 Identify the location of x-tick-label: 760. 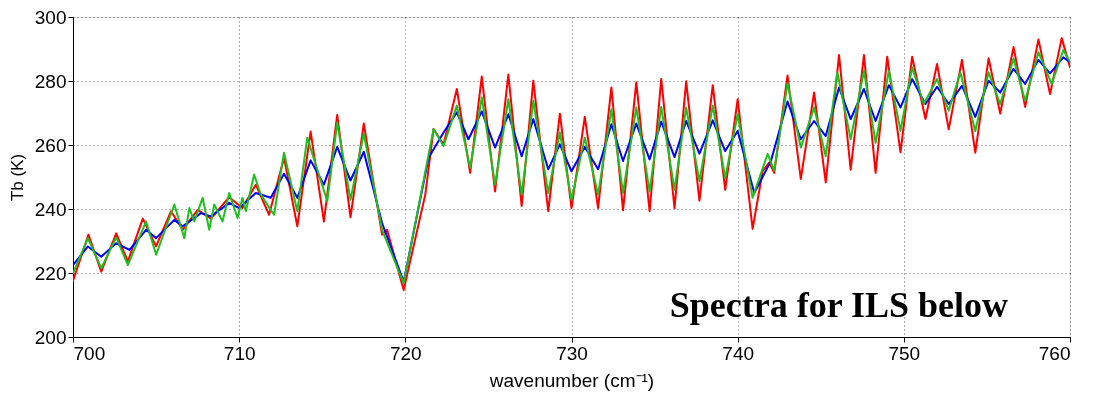
(1054, 353).